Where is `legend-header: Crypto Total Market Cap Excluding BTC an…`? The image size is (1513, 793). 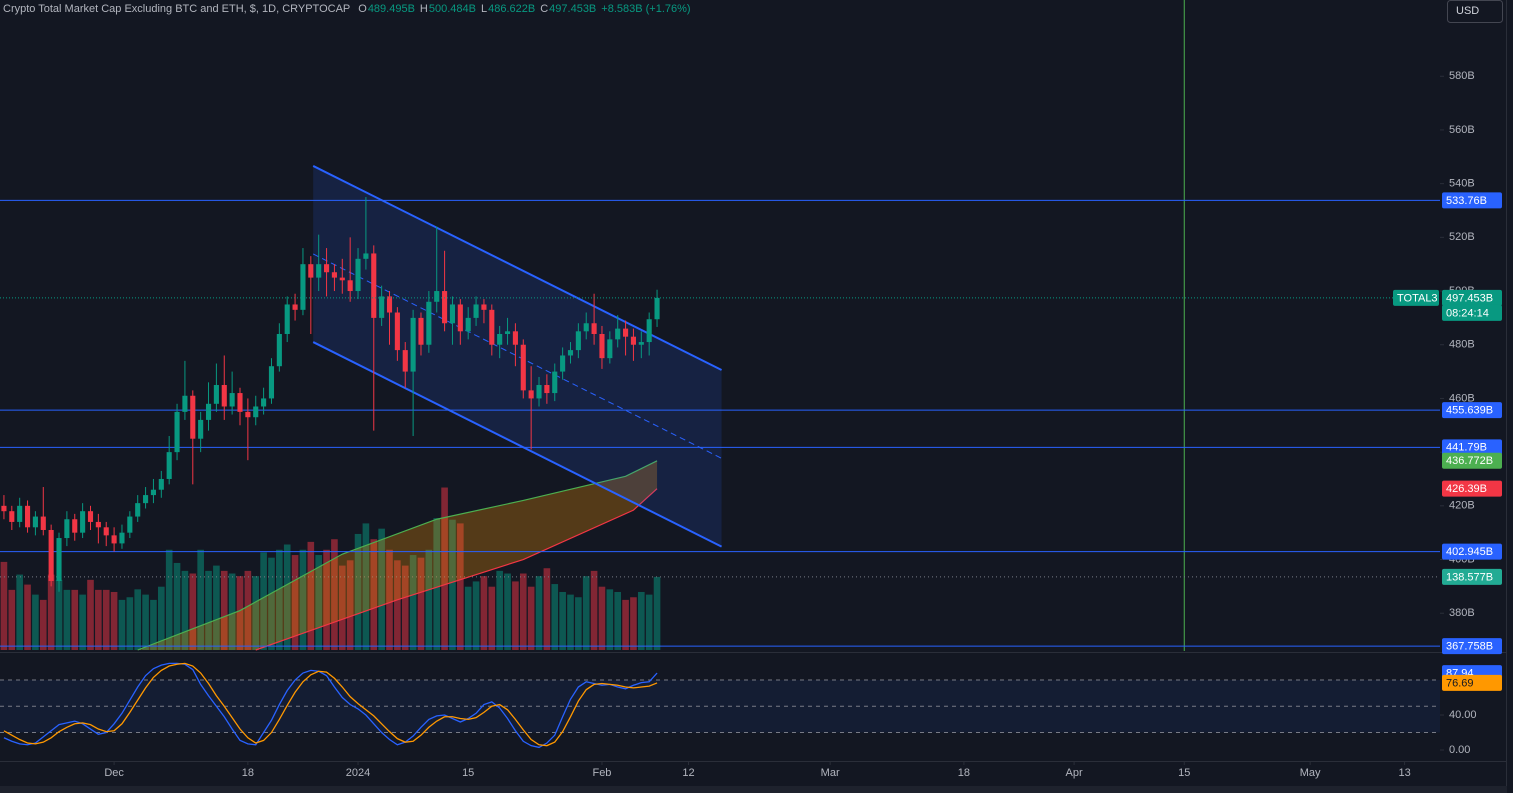
legend-header: Crypto Total Market Cap Excluding BTC an… is located at coordinates (347, 9).